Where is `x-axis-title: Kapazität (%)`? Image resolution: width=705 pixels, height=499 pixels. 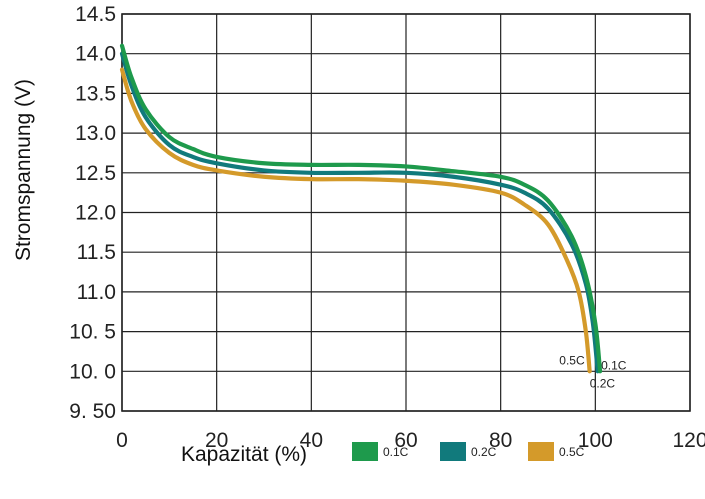 x-axis-title: Kapazität (%) is located at coordinates (244, 454).